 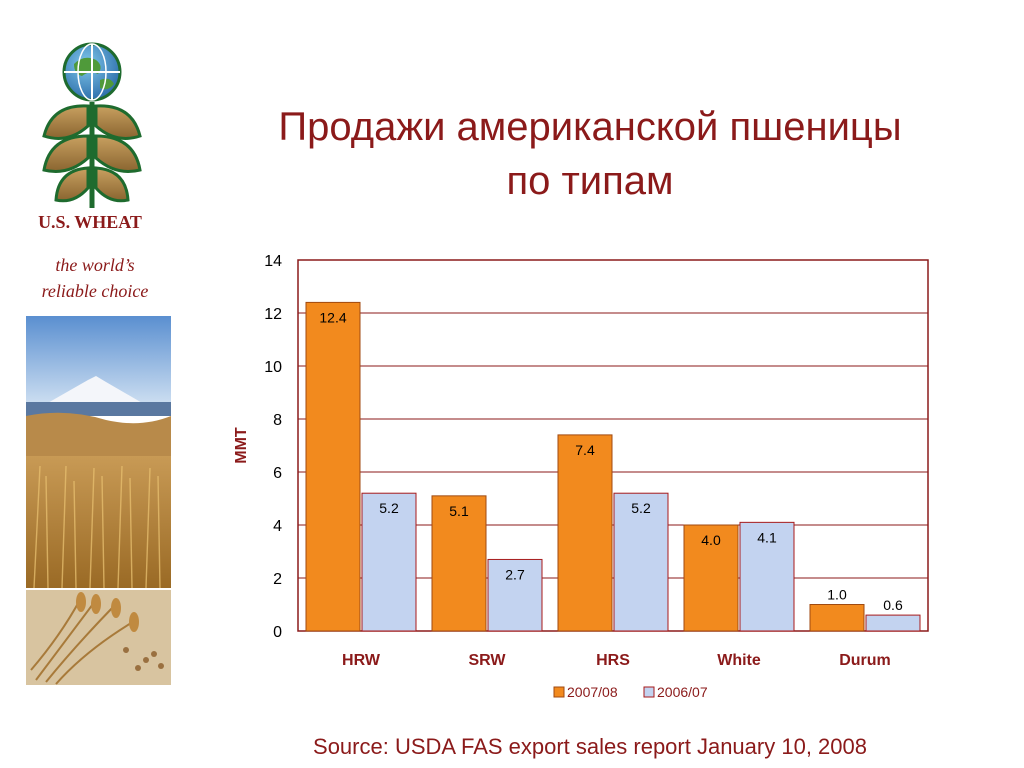 What do you see at coordinates (837, 618) in the screenshot?
I see `bar-2007-08-durum` at bounding box center [837, 618].